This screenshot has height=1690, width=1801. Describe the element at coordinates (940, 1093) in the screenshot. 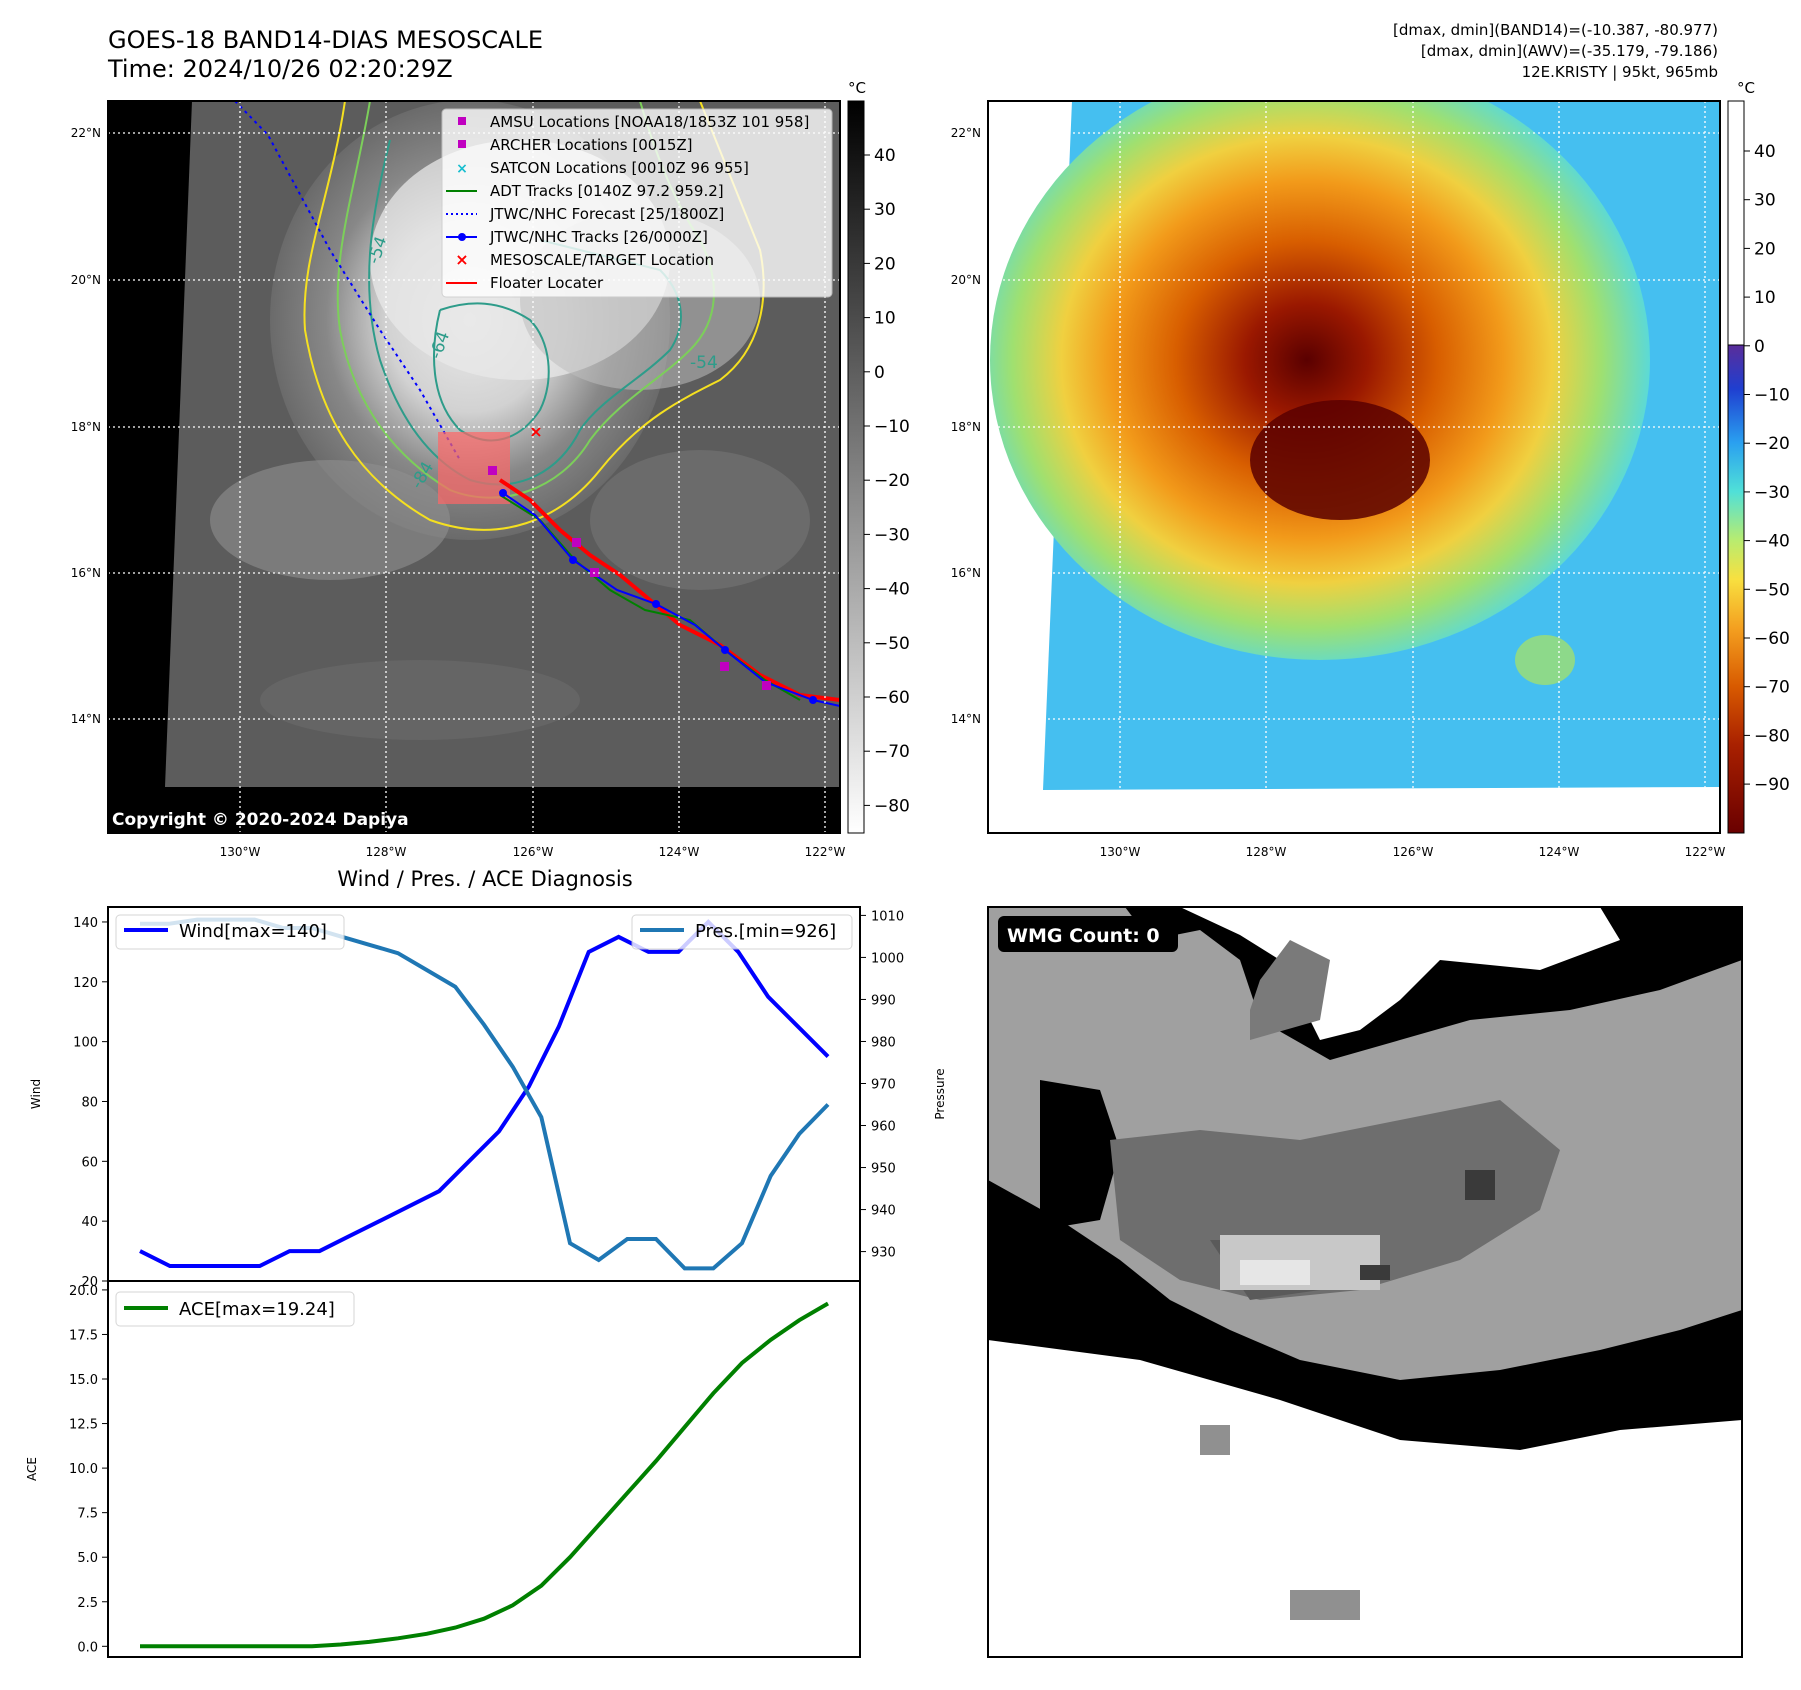

I see `pressure-axis-label: Pressure` at that location.